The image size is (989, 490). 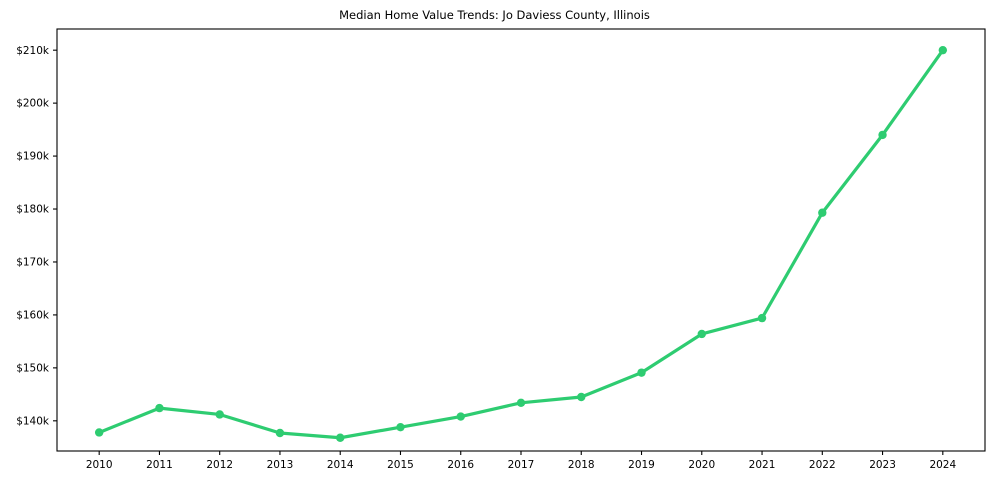 I want to click on y-tick-label: $170k, so click(x=33, y=263).